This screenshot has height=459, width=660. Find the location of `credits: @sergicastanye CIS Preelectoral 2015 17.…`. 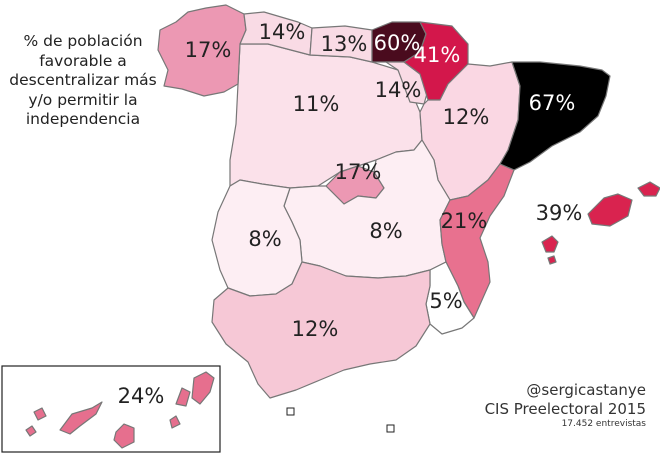

credits: @sergicastanye CIS Preelectoral 2015 17.… is located at coordinates (565, 405).